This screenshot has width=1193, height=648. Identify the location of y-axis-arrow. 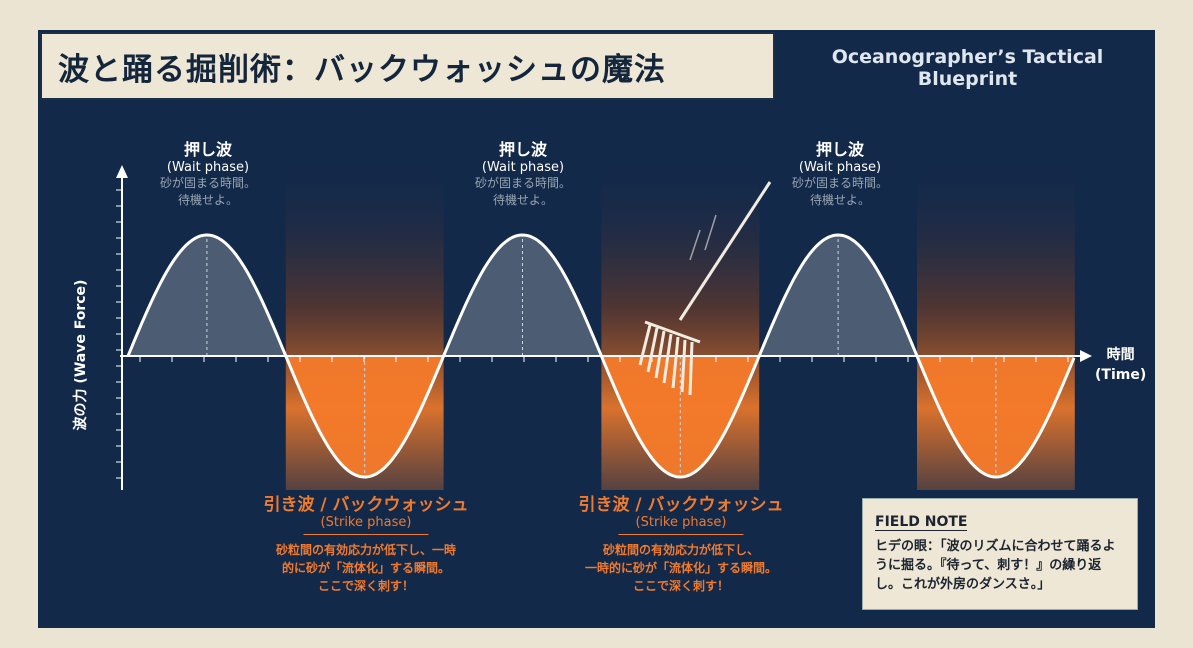
(122, 171).